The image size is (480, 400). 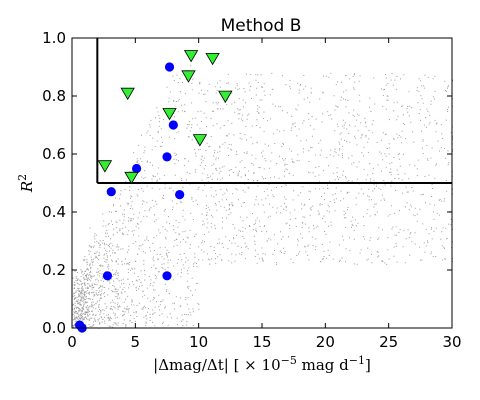 I want to click on chart-title: Method B, so click(x=261, y=26).